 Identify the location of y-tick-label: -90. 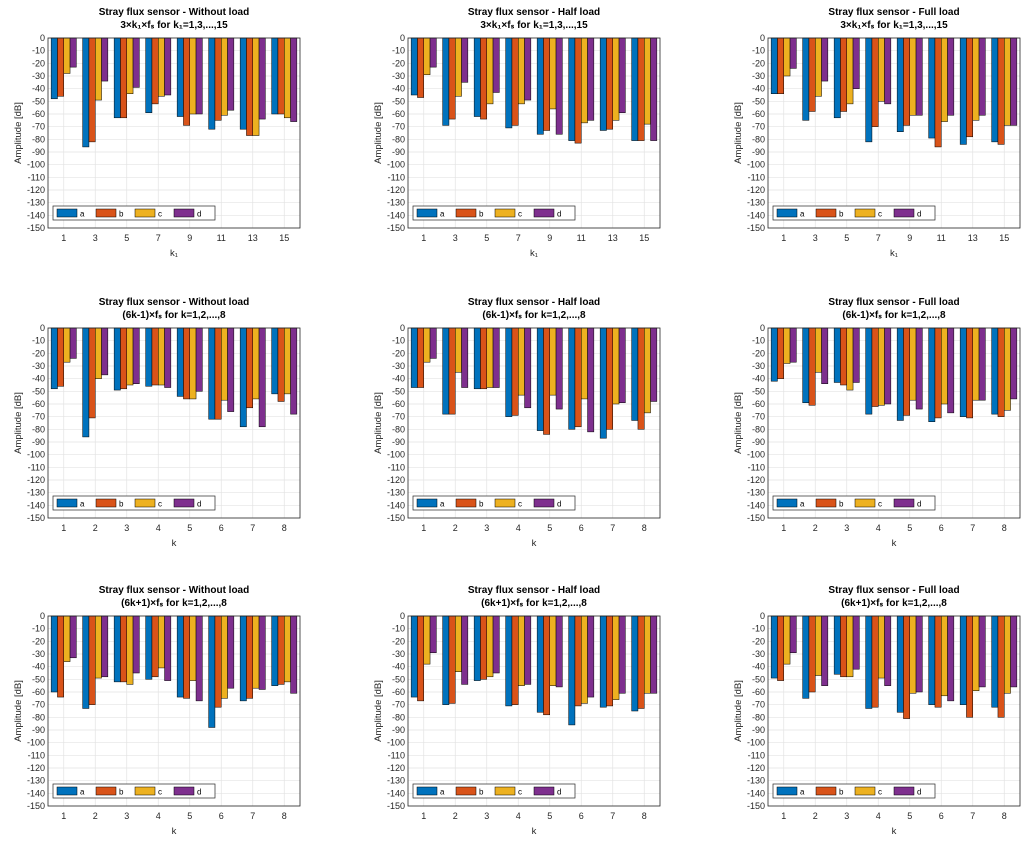
(38, 152).